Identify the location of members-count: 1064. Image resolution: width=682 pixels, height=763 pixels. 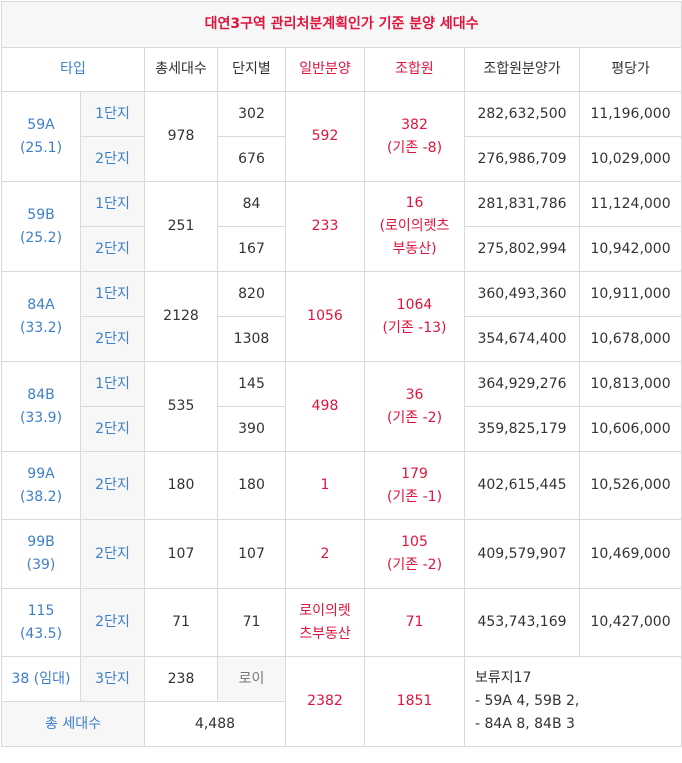
(414, 304).